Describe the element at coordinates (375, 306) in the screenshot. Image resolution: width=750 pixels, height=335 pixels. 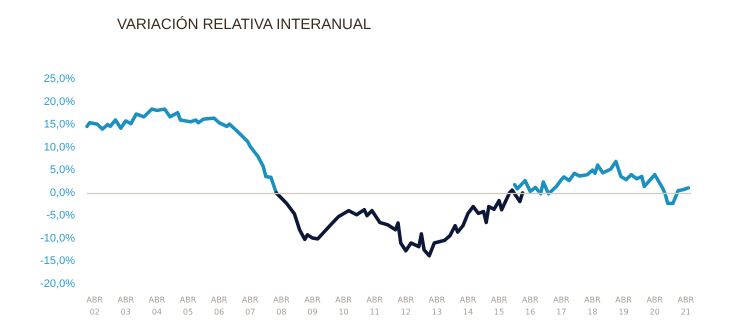
I see `x-tick-label: ABR 11` at that location.